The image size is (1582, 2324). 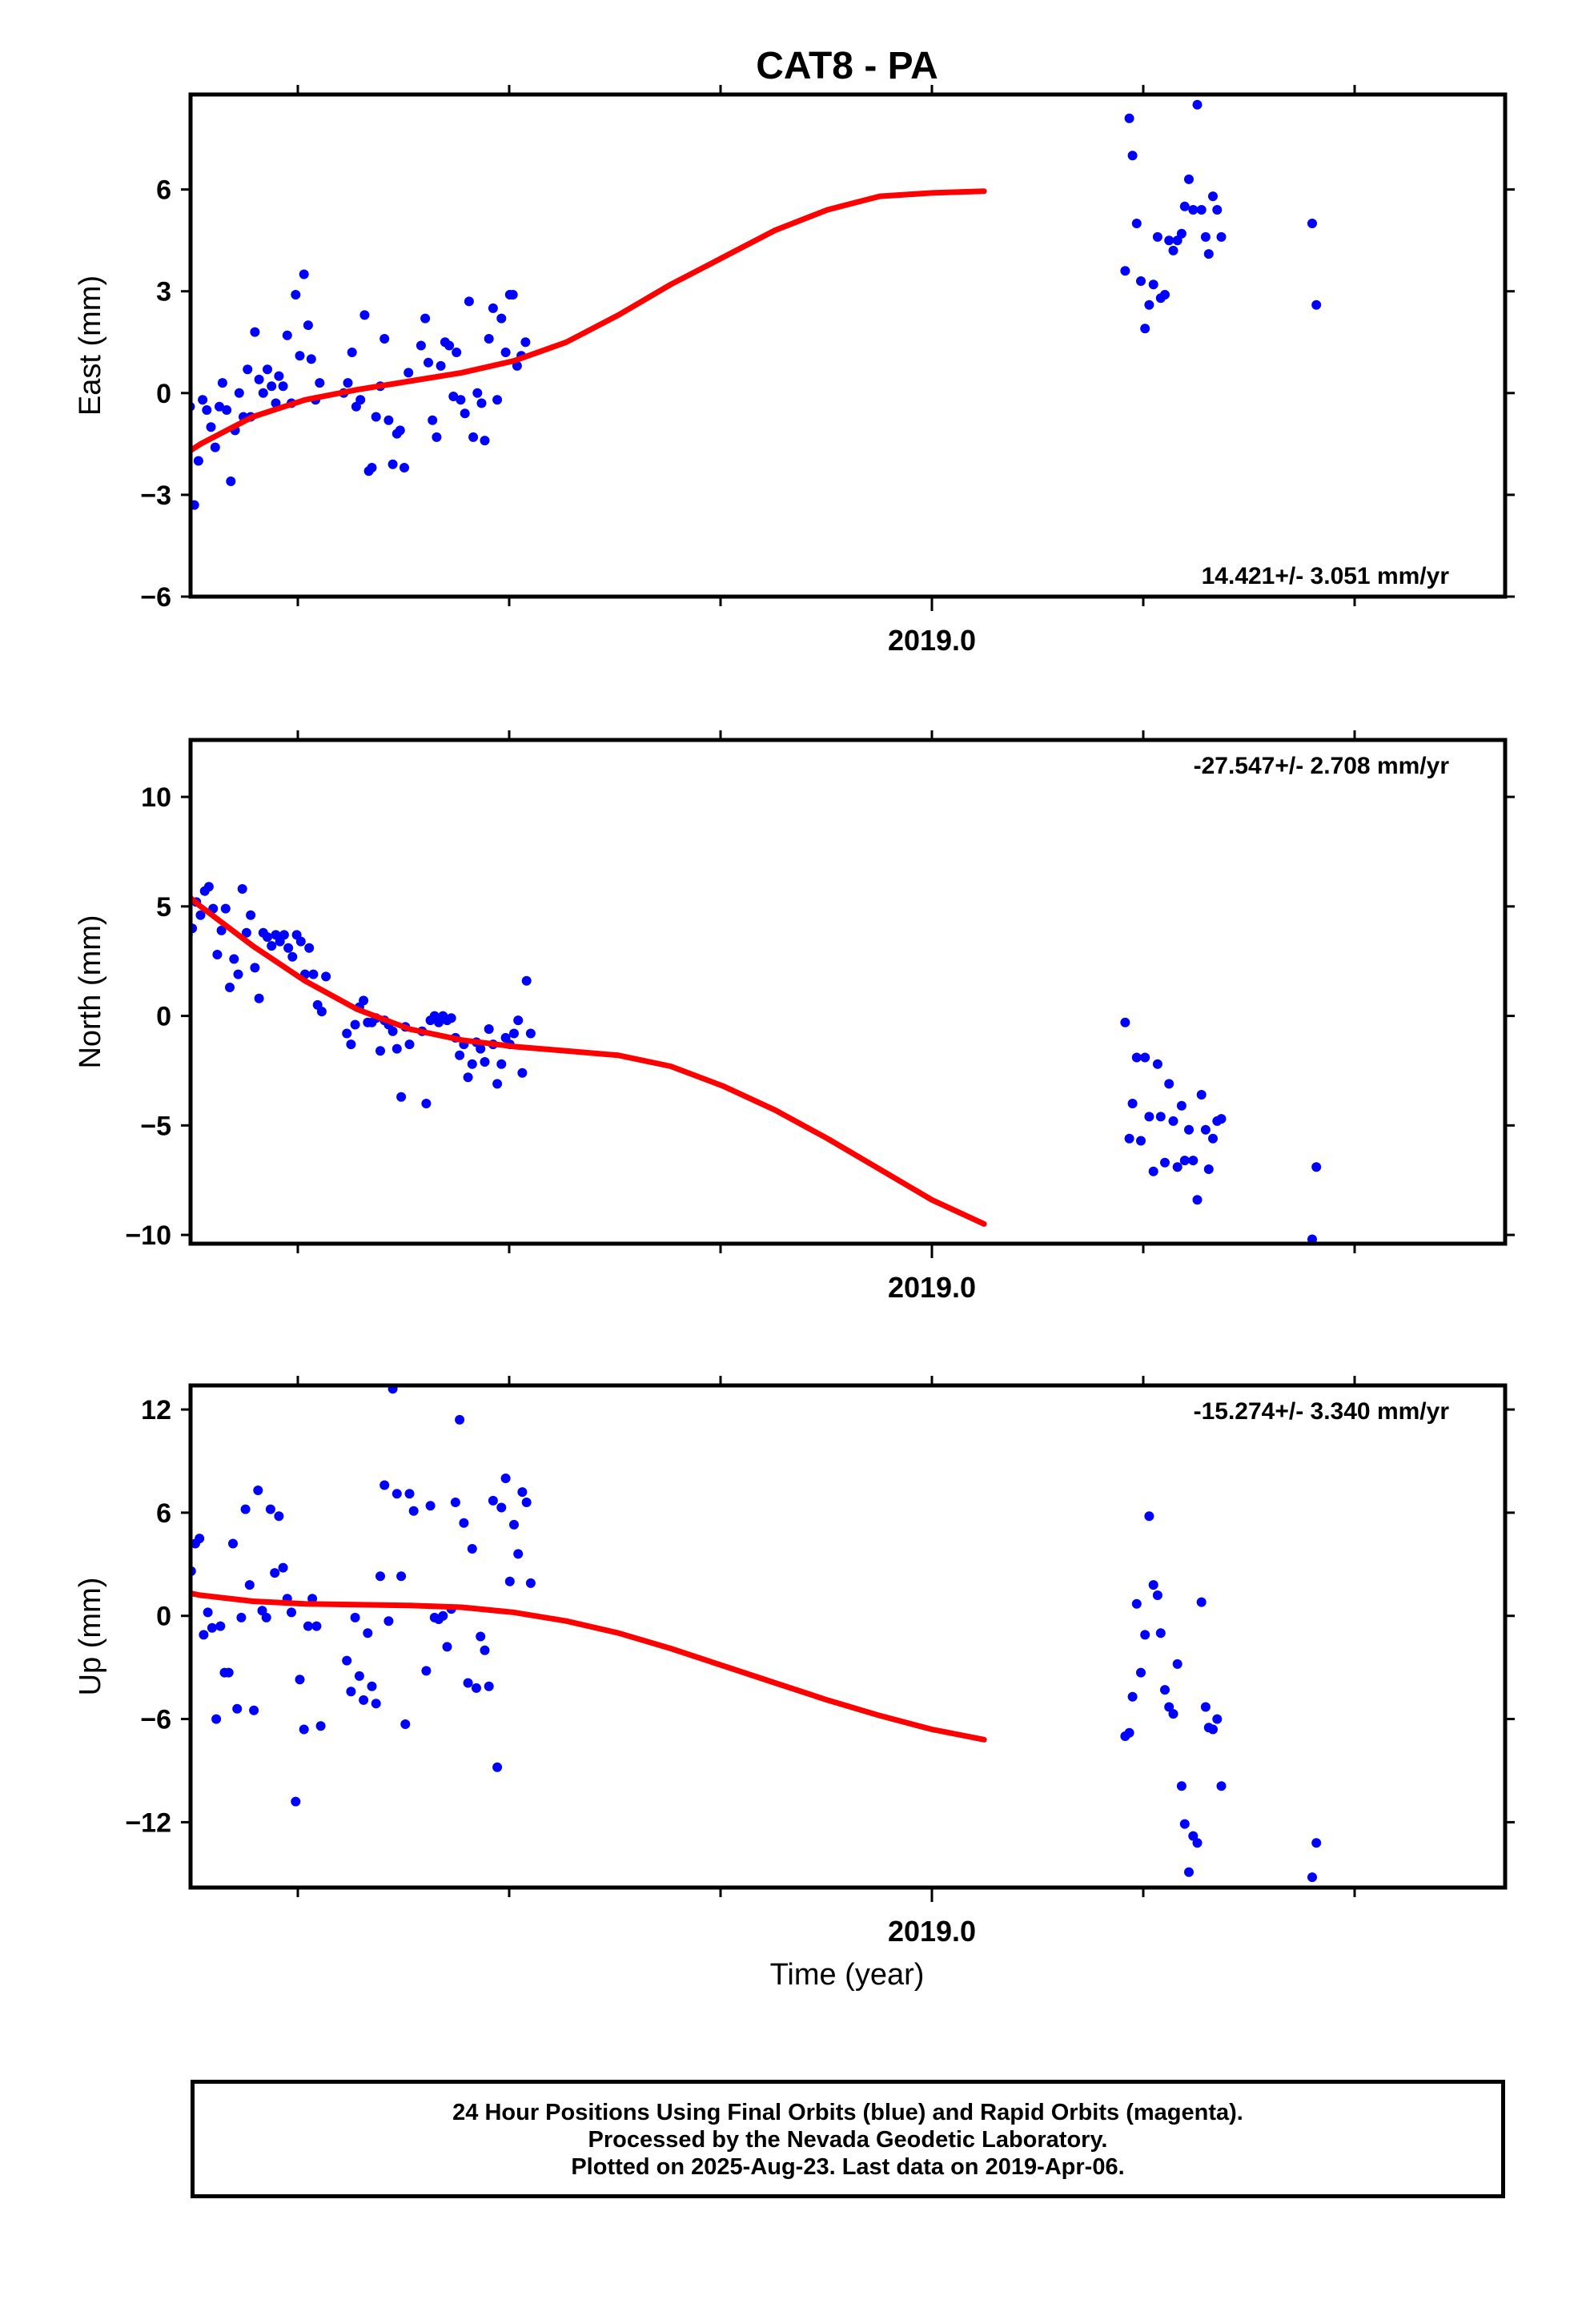 What do you see at coordinates (91, 991) in the screenshot?
I see `y-axis-label: North (mm)` at bounding box center [91, 991].